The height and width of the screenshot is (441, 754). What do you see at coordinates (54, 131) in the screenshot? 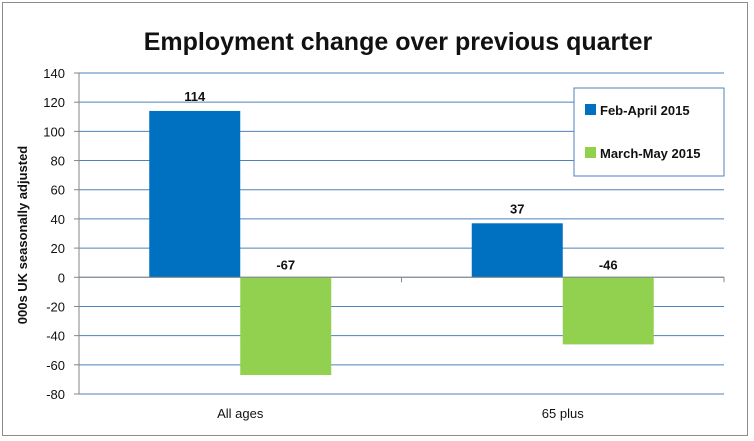
I see `y-tick-label: 100` at bounding box center [54, 131].